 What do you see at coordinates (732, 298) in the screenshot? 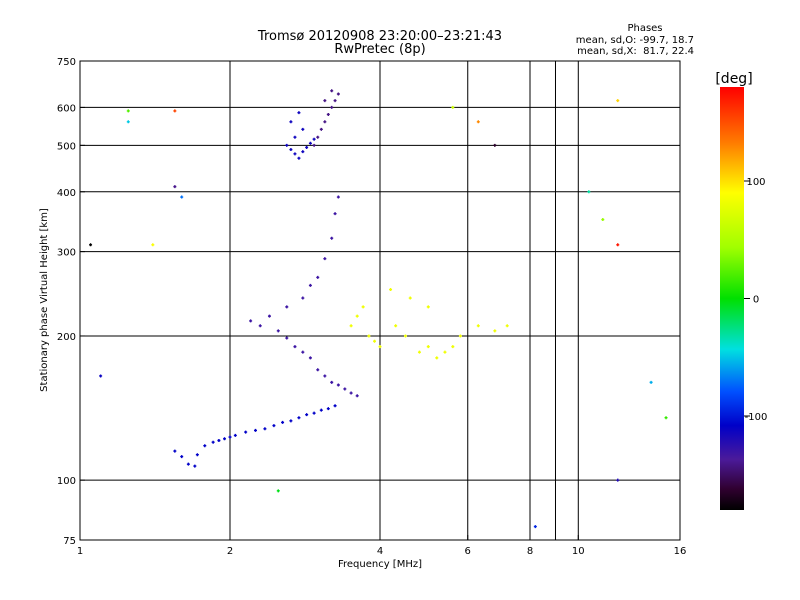
I see `colorbar` at bounding box center [732, 298].